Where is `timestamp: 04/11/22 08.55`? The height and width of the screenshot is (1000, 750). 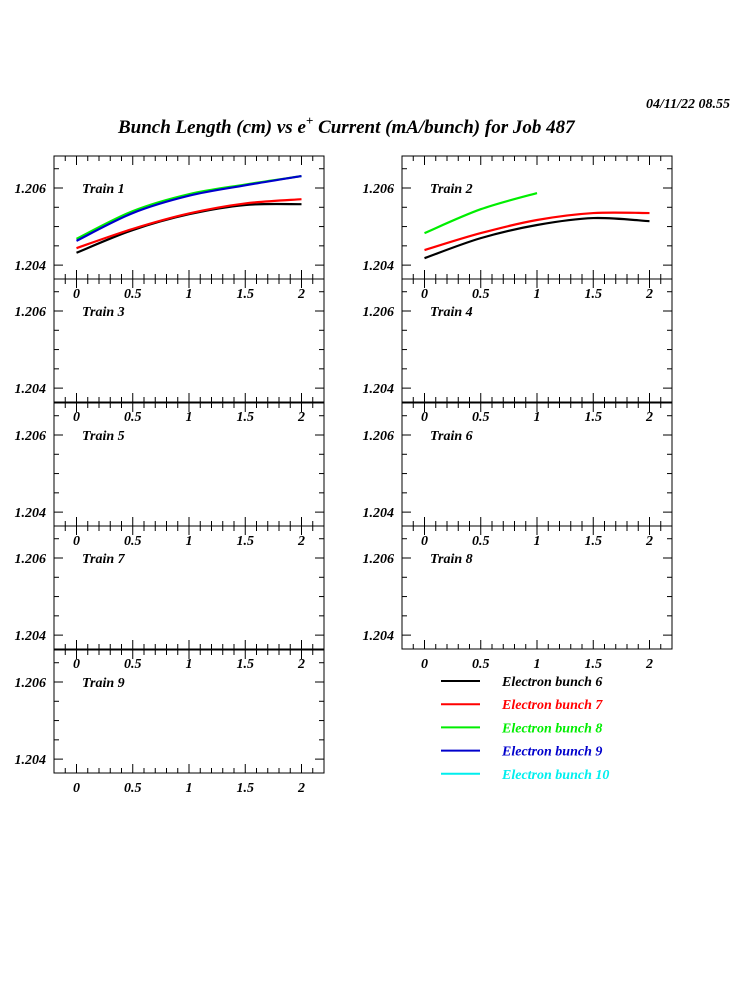
timestamp: 04/11/22 08.55 is located at coordinates (688, 104).